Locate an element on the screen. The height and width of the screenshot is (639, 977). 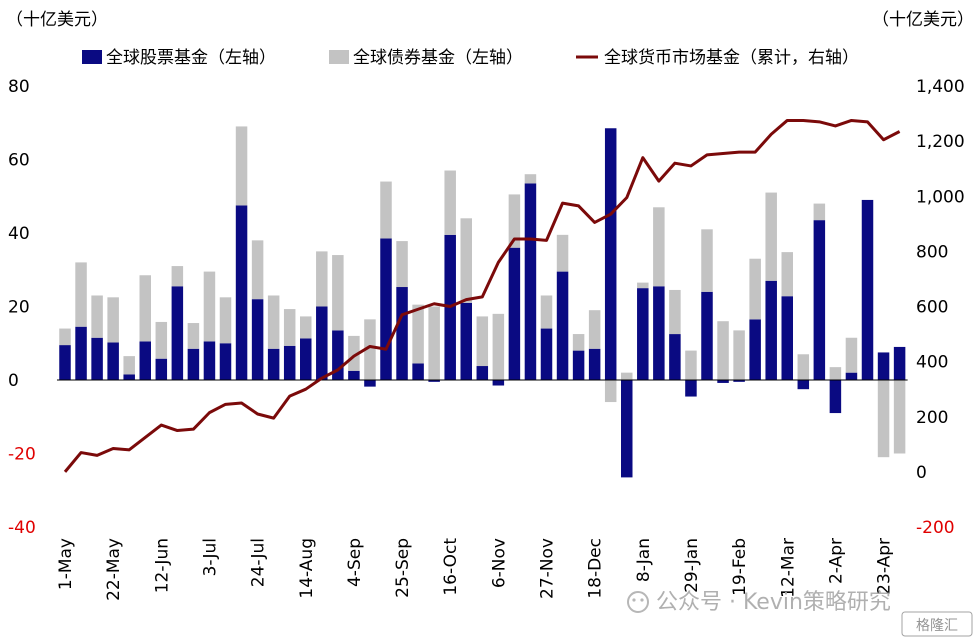
right-tick-label: 1,000 is located at coordinates (940, 197).